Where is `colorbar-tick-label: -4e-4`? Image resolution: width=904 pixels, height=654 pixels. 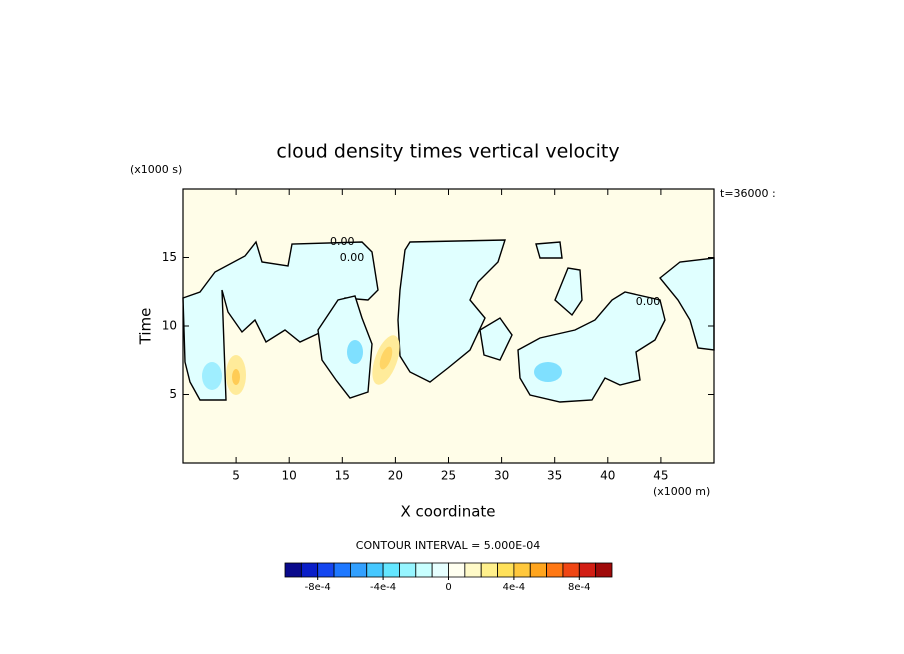
colorbar-tick-label: -4e-4 is located at coordinates (383, 587).